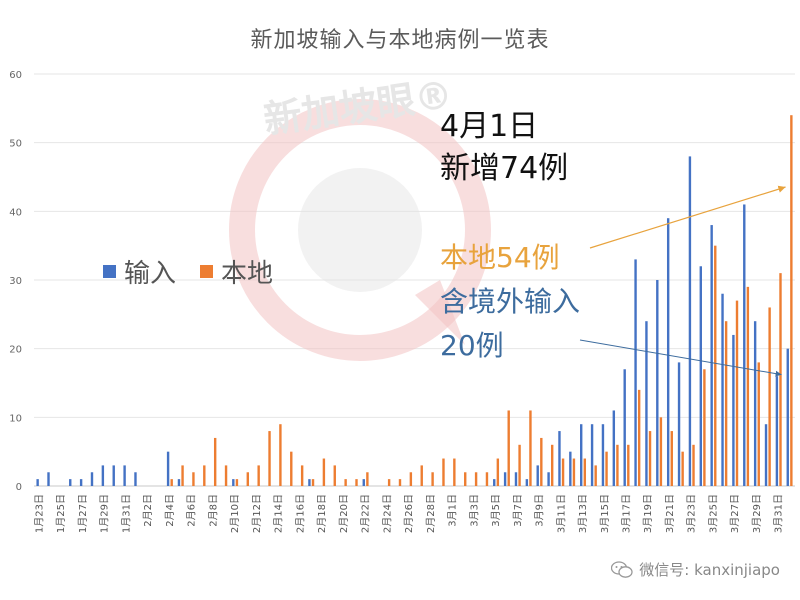  What do you see at coordinates (648, 513) in the screenshot?
I see `x-tick-label: 3月19日` at bounding box center [648, 513].